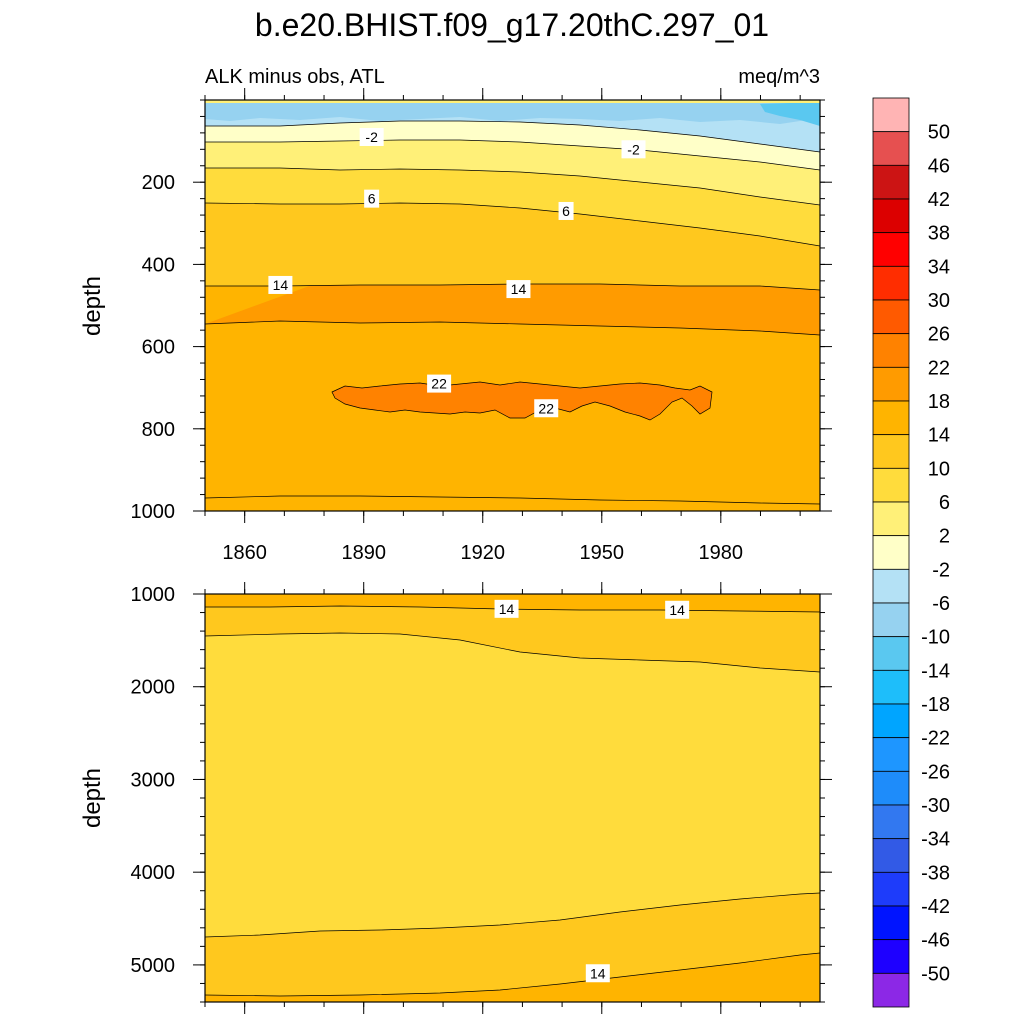  I want to click on contour-10-upper, so click(512, 652).